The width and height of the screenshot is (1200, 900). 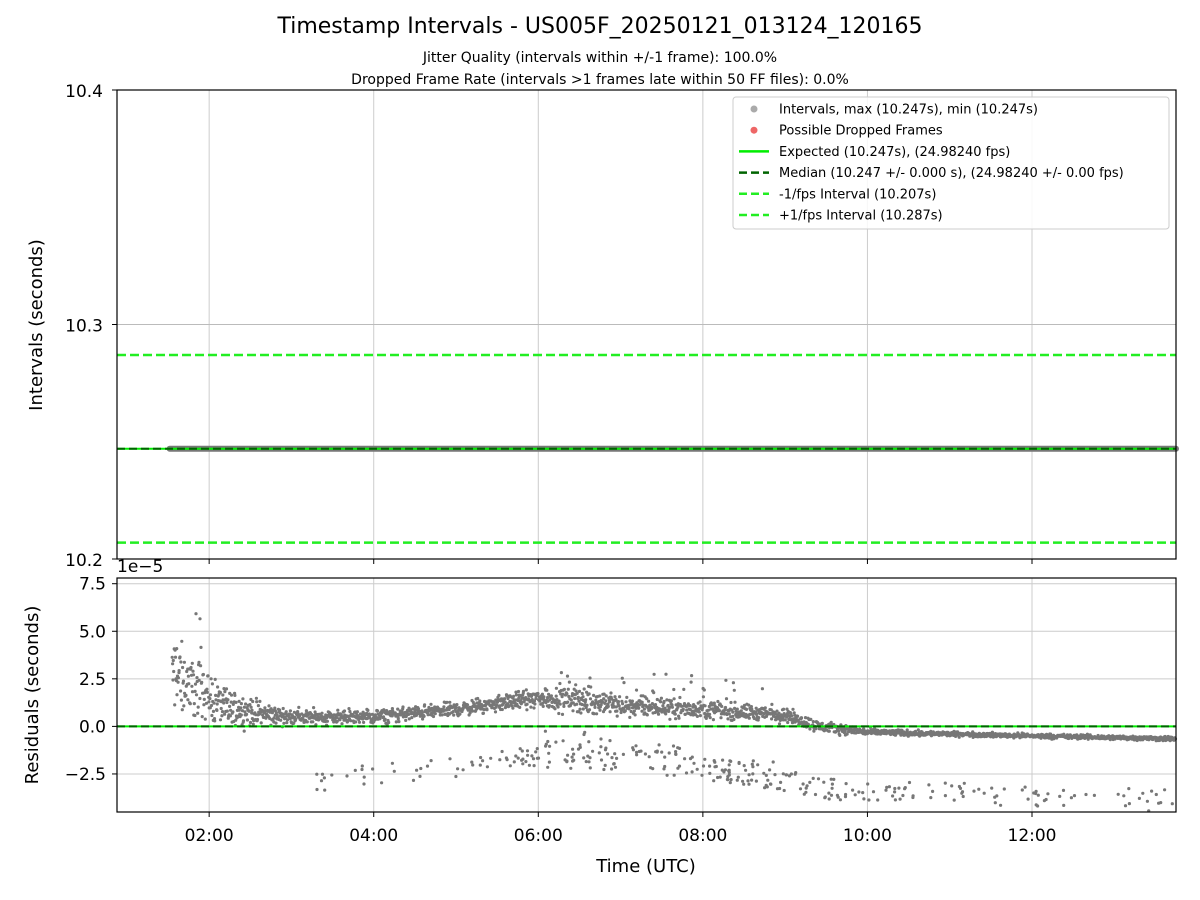 What do you see at coordinates (92, 632) in the screenshot?
I see `bottom-y-tick-label: 5.0` at bounding box center [92, 632].